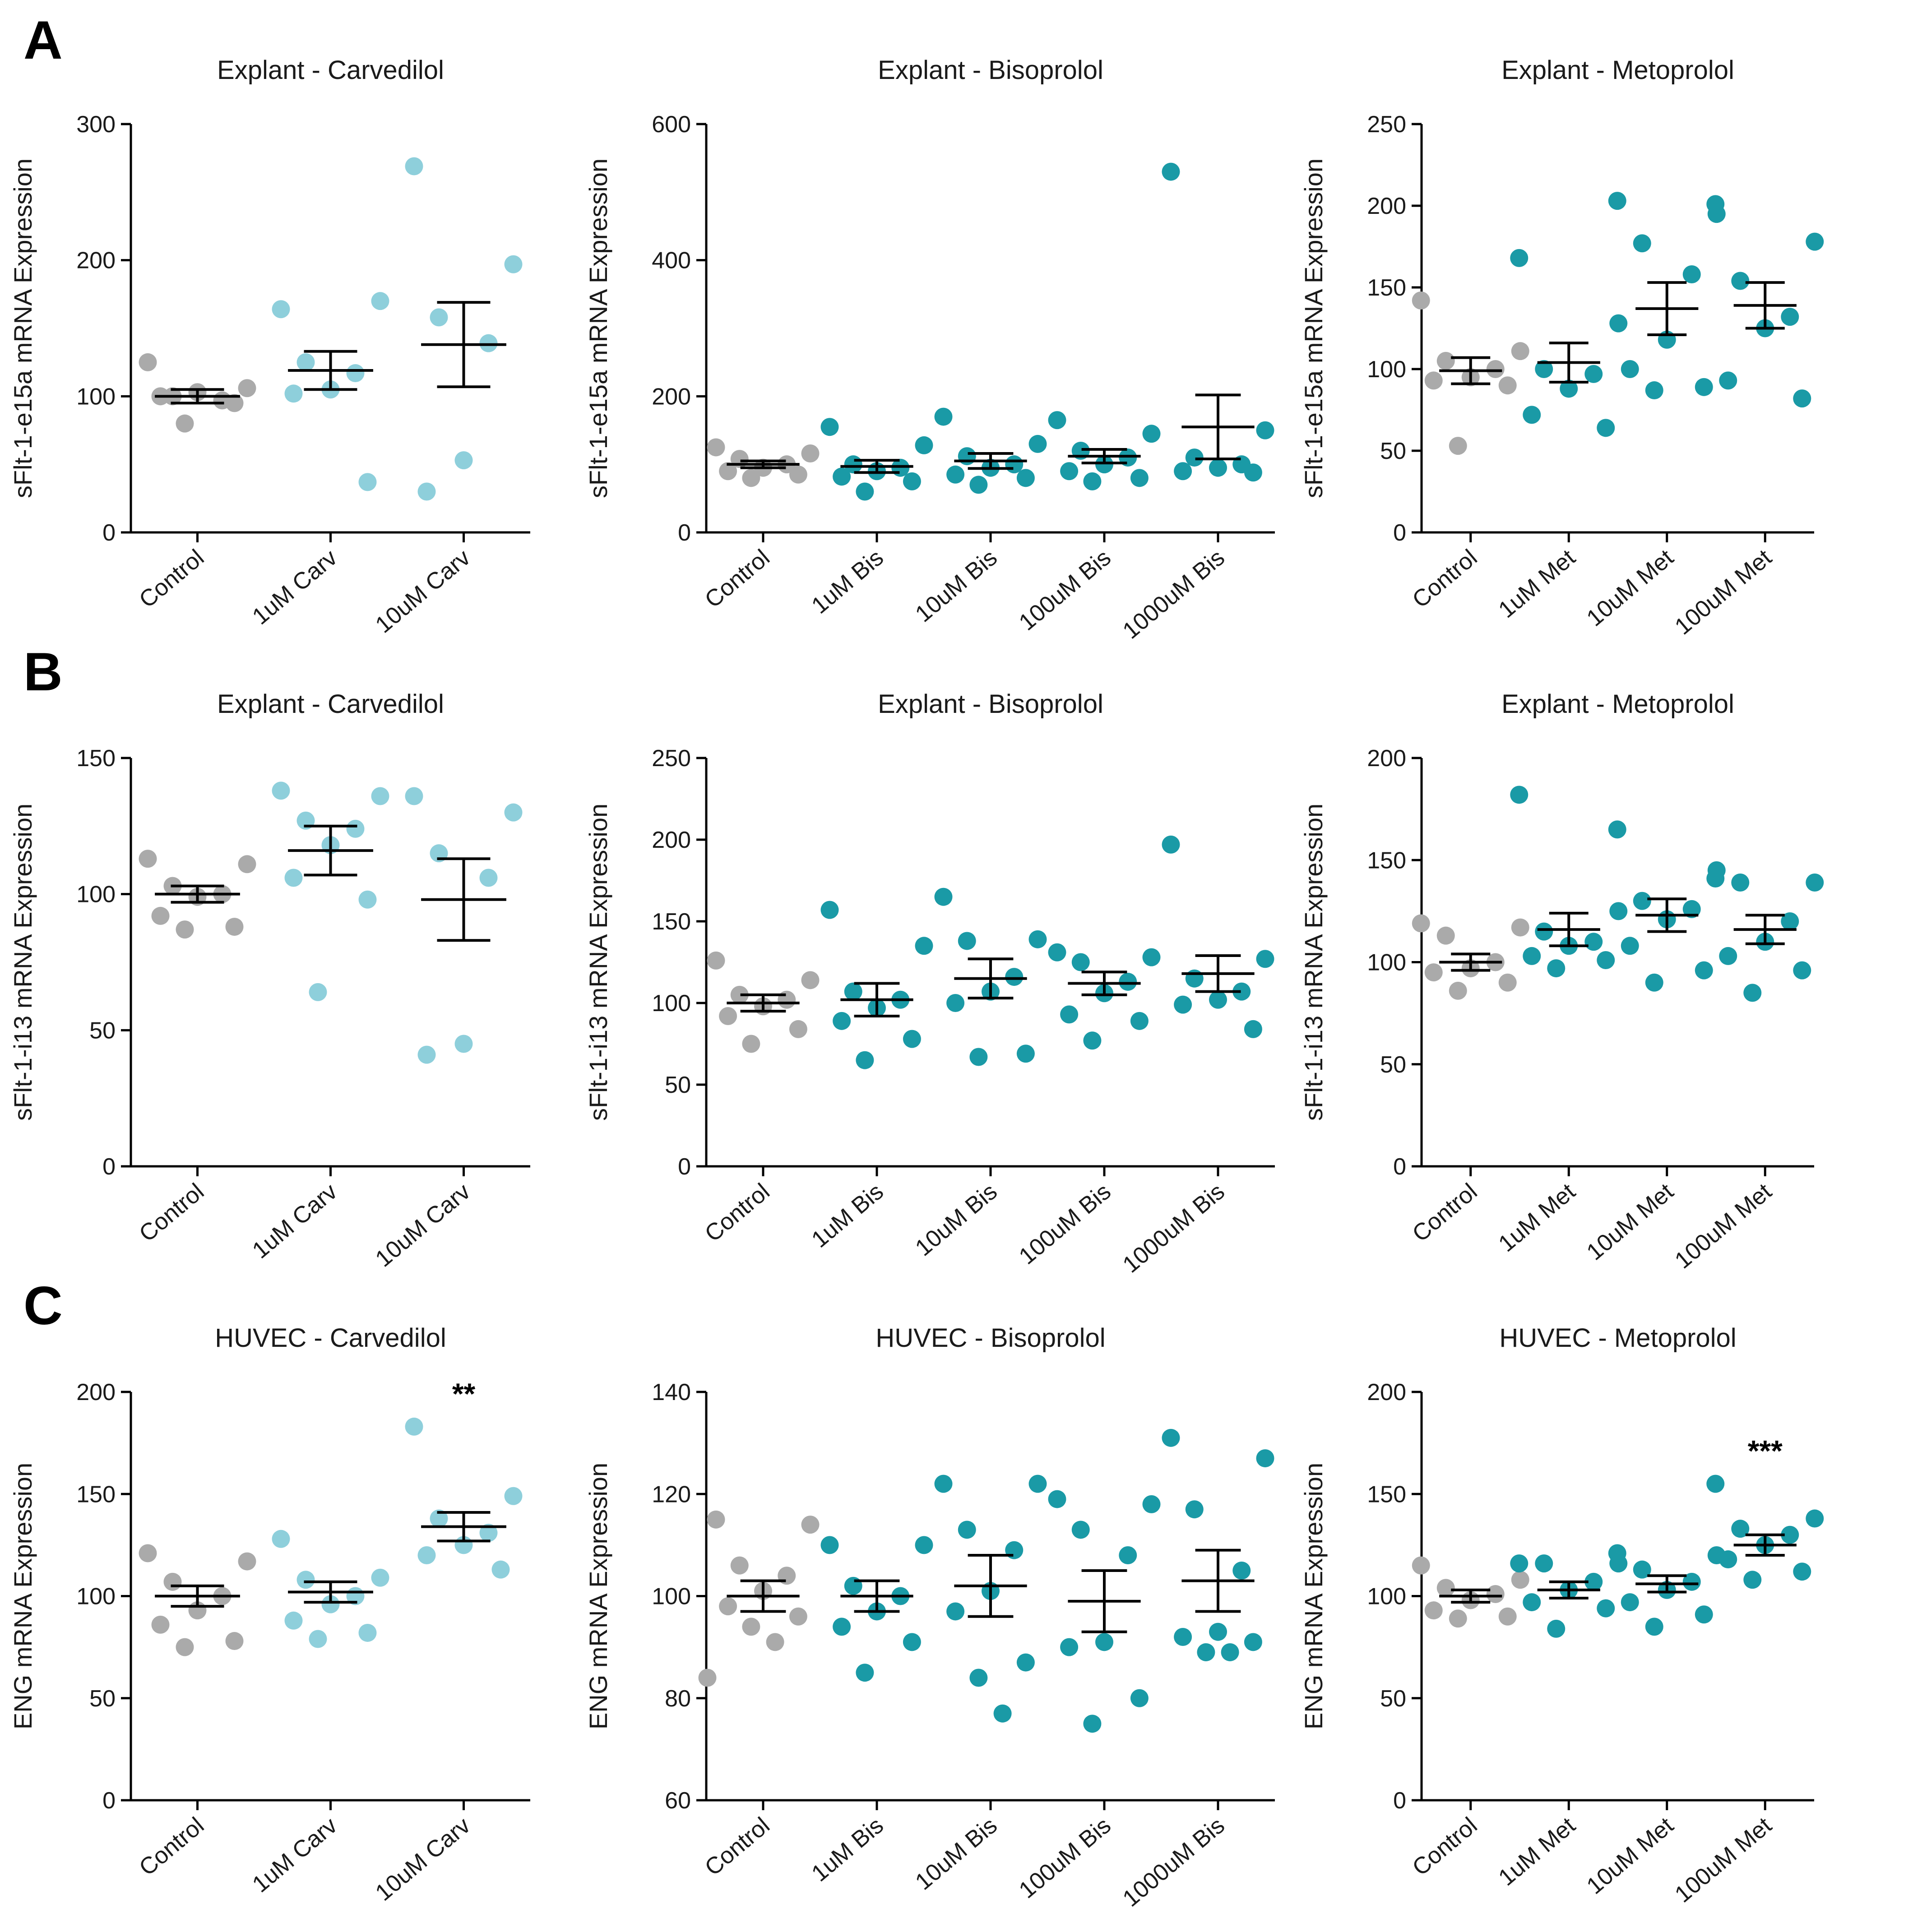 This screenshot has width=1913, height=1932. What do you see at coordinates (678, 1801) in the screenshot?
I see `y-tick-label: 60` at bounding box center [678, 1801].